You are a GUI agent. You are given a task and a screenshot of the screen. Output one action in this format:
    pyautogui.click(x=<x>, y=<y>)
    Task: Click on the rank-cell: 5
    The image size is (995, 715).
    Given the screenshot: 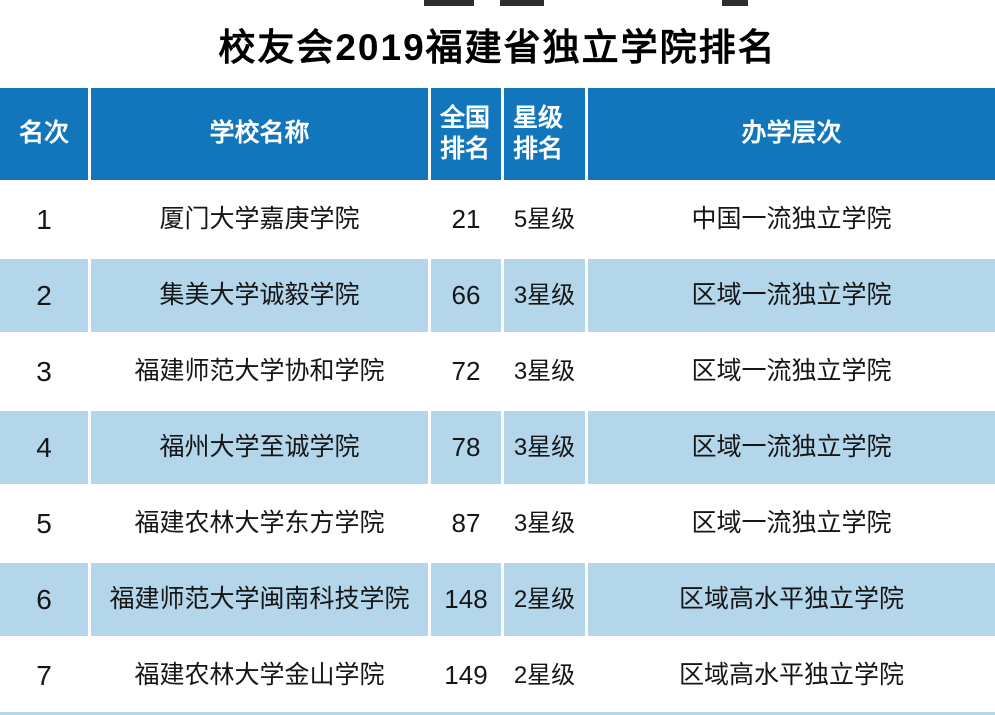 What is the action you would take?
    pyautogui.click(x=44, y=522)
    